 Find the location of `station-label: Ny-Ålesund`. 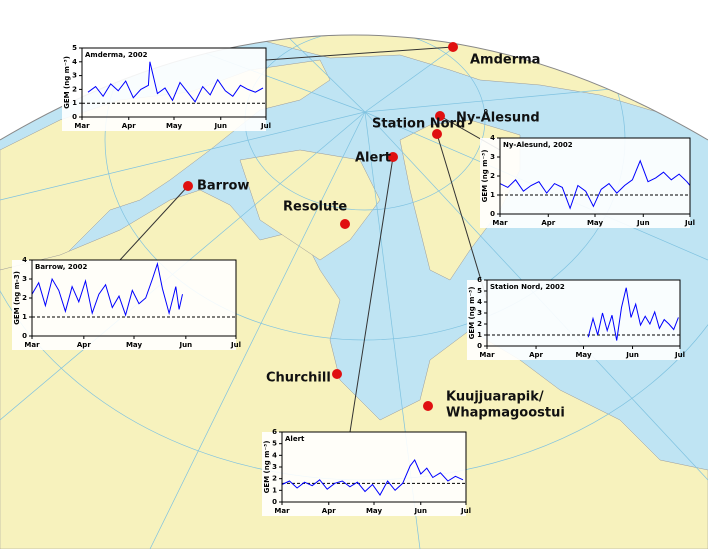

station-label: Ny-Ålesund is located at coordinates (498, 118).